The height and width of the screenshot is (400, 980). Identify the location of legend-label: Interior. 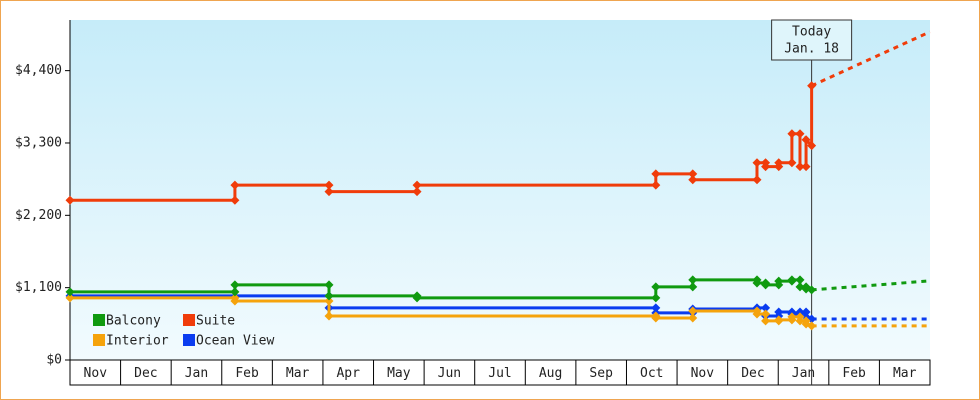
(137, 341).